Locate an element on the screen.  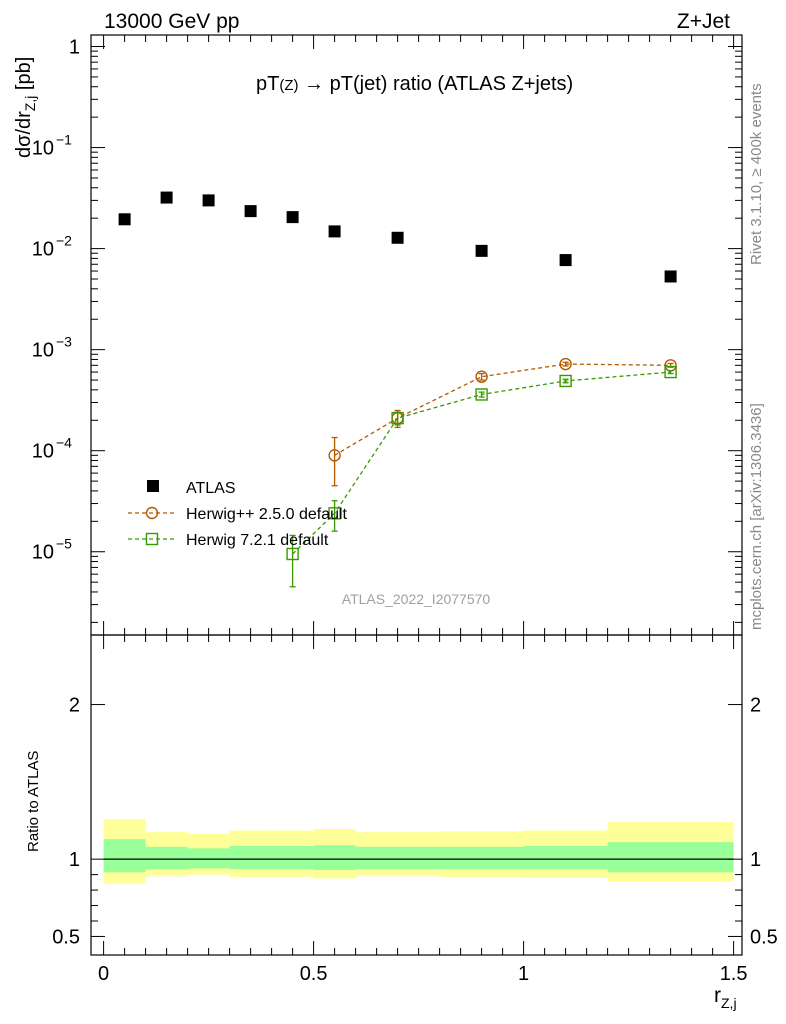
x-axis-label: rZ,j is located at coordinates (725, 997).